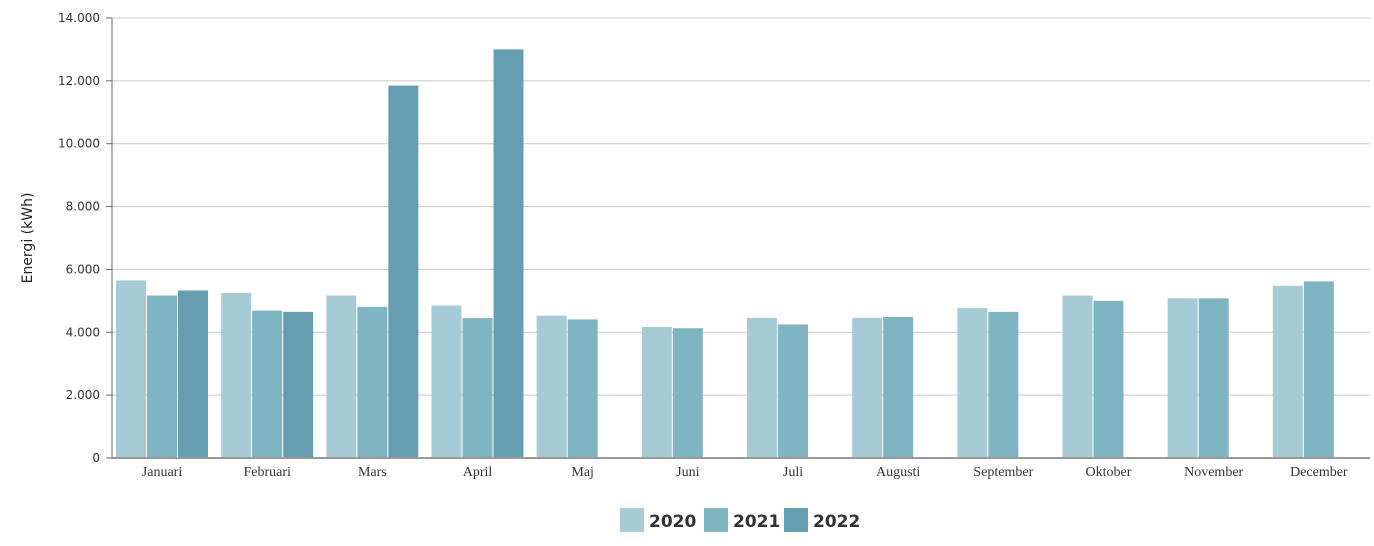  Describe the element at coordinates (477, 388) in the screenshot. I see `bar-2021-april` at that location.